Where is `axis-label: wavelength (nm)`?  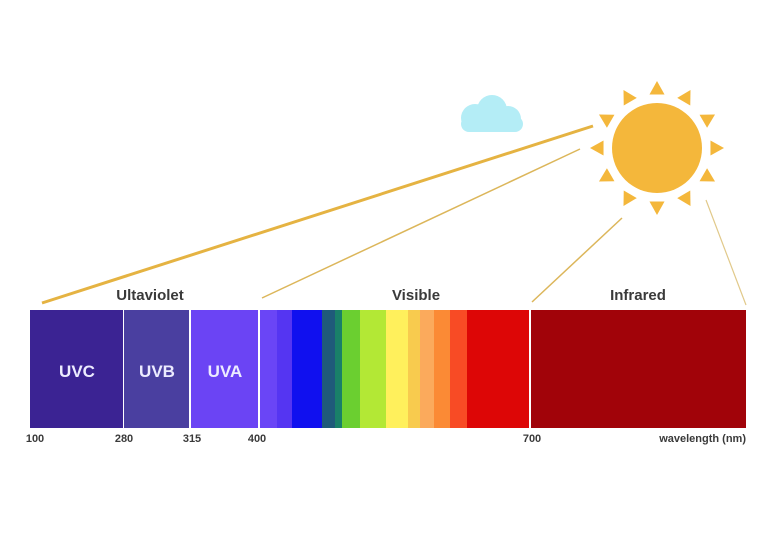 axis-label: wavelength (nm) is located at coordinates (702, 439).